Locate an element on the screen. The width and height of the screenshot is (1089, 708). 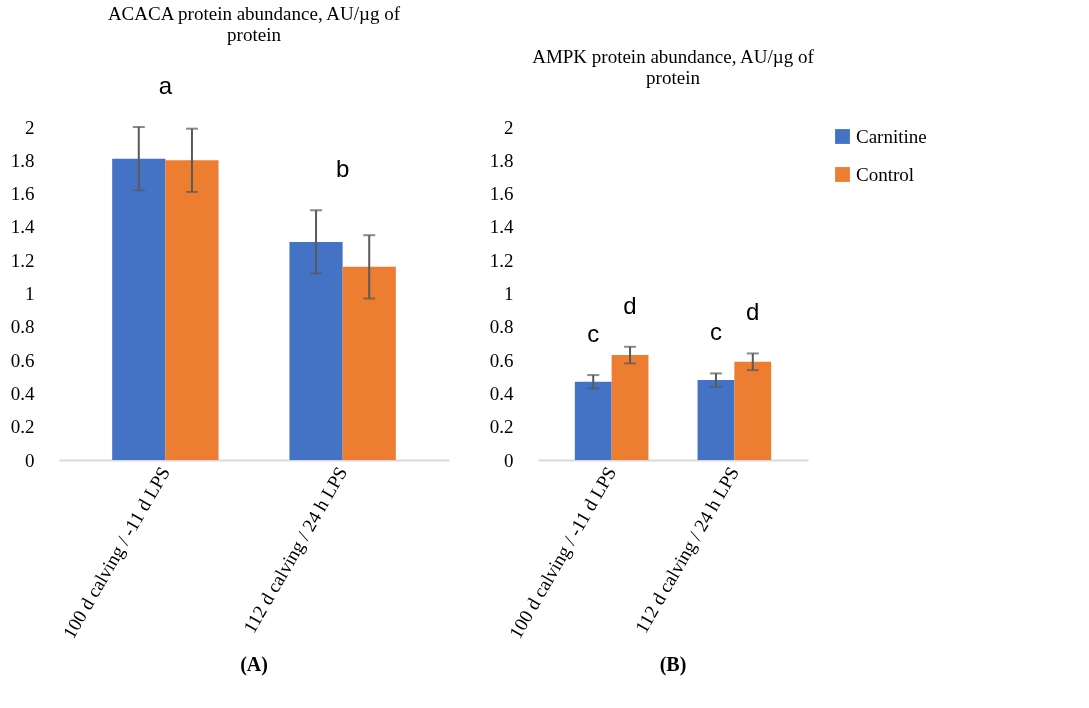
text: (B) is located at coordinates (673, 664).